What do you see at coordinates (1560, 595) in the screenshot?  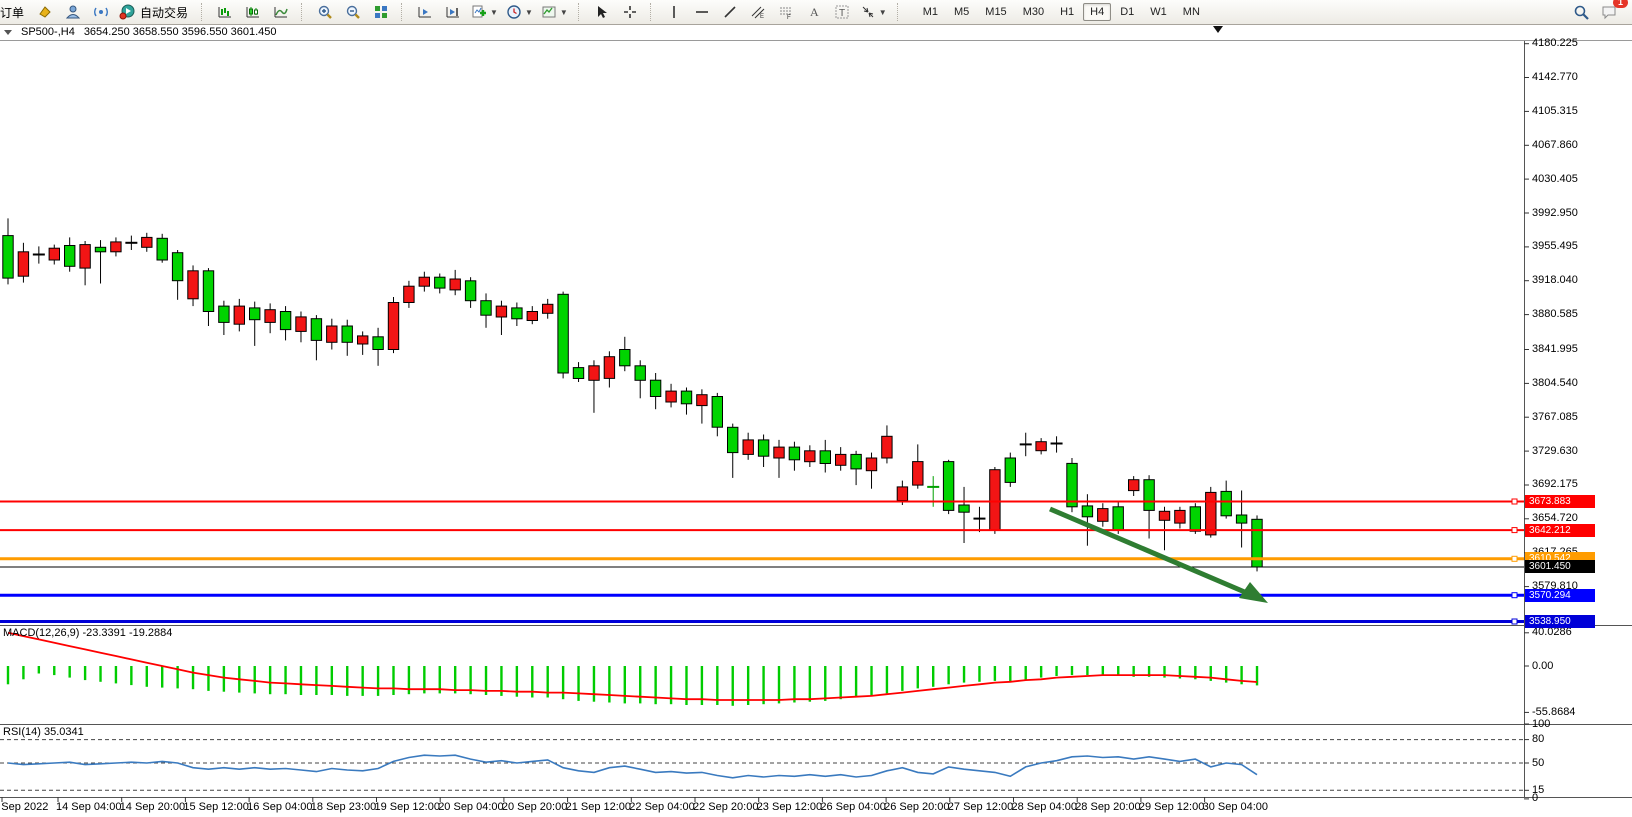 I see `support-line-blue-1-price-flag: 3570.294` at bounding box center [1560, 595].